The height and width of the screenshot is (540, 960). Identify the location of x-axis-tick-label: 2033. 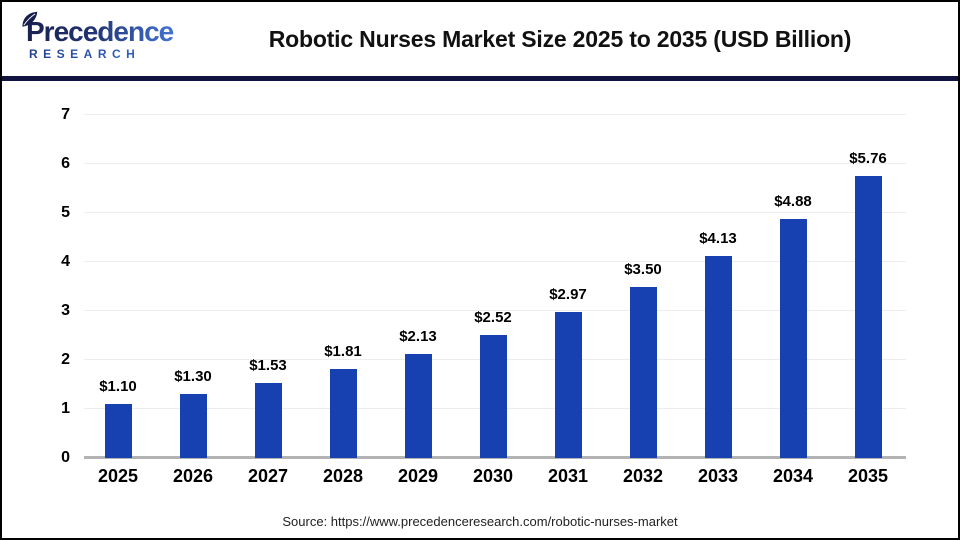
(718, 476).